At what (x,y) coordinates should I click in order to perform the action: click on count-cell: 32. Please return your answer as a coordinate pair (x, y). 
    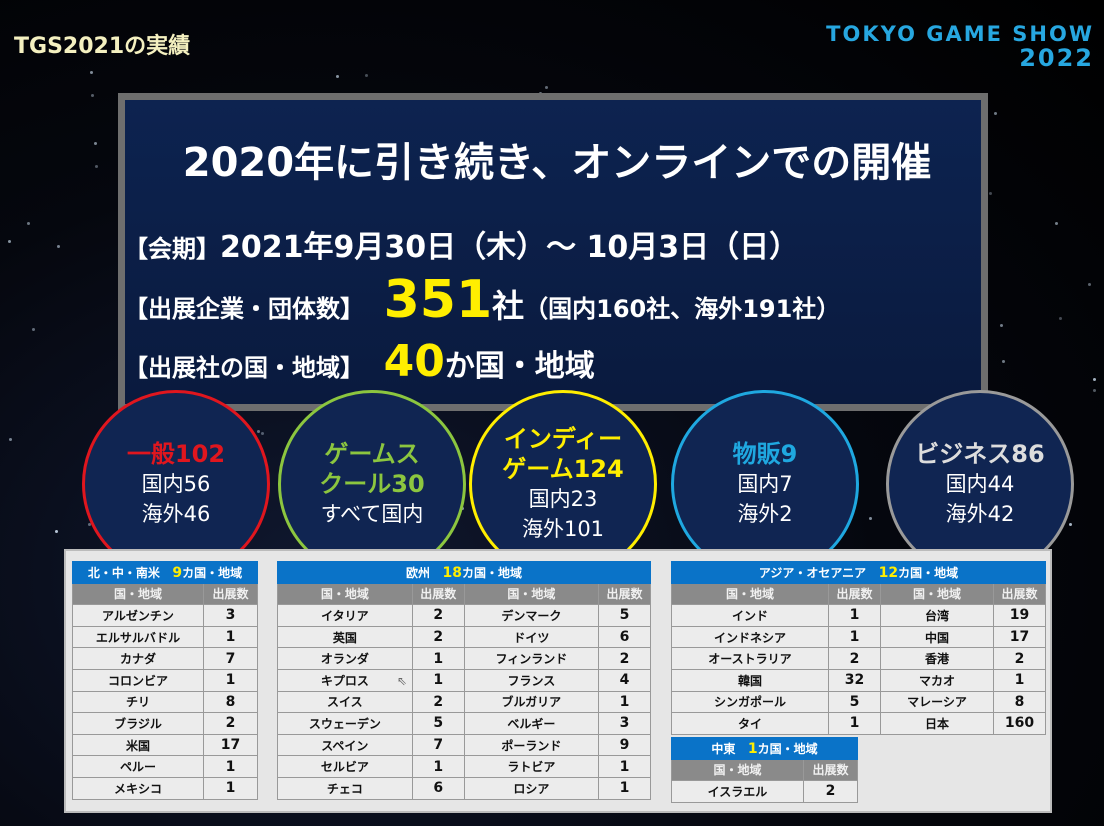
    Looking at the image, I should click on (854, 680).